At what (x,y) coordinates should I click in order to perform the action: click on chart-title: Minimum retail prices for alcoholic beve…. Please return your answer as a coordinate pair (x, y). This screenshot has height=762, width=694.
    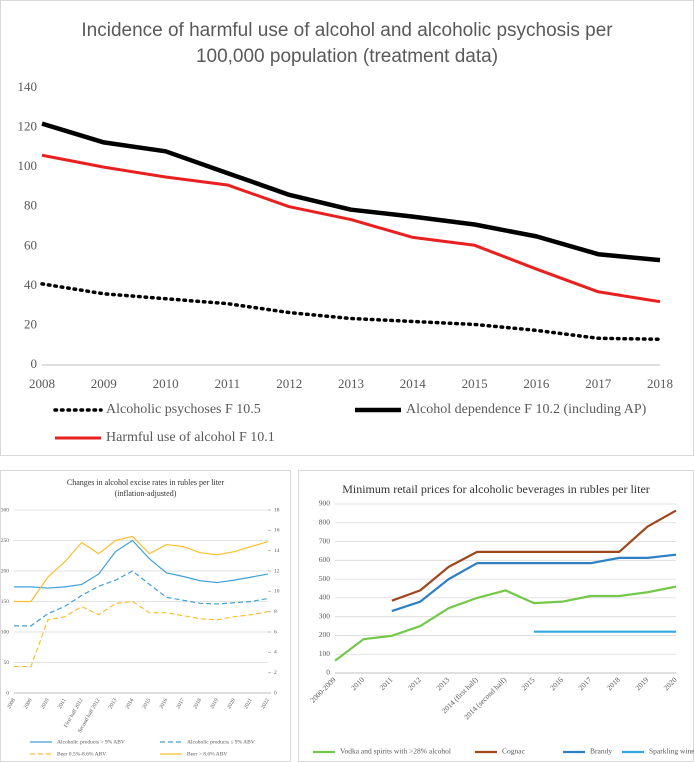
    Looking at the image, I should click on (496, 489).